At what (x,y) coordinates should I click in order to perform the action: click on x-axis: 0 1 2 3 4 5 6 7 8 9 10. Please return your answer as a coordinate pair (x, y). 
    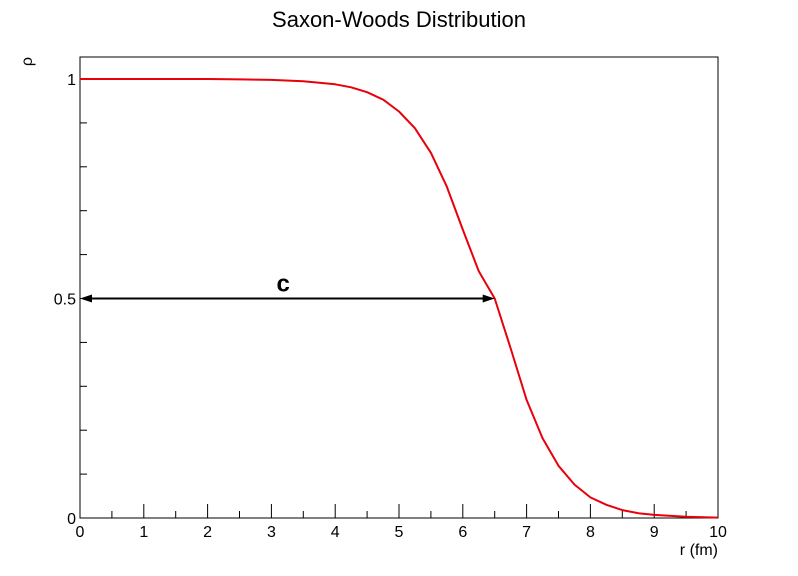
    Looking at the image, I should click on (401, 522).